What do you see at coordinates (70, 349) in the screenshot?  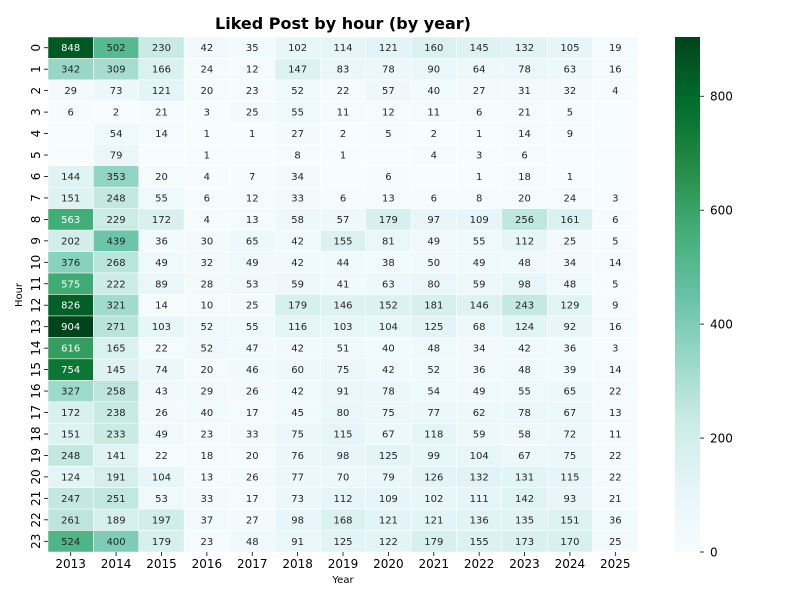 I see `cell-value-label: 616` at bounding box center [70, 349].